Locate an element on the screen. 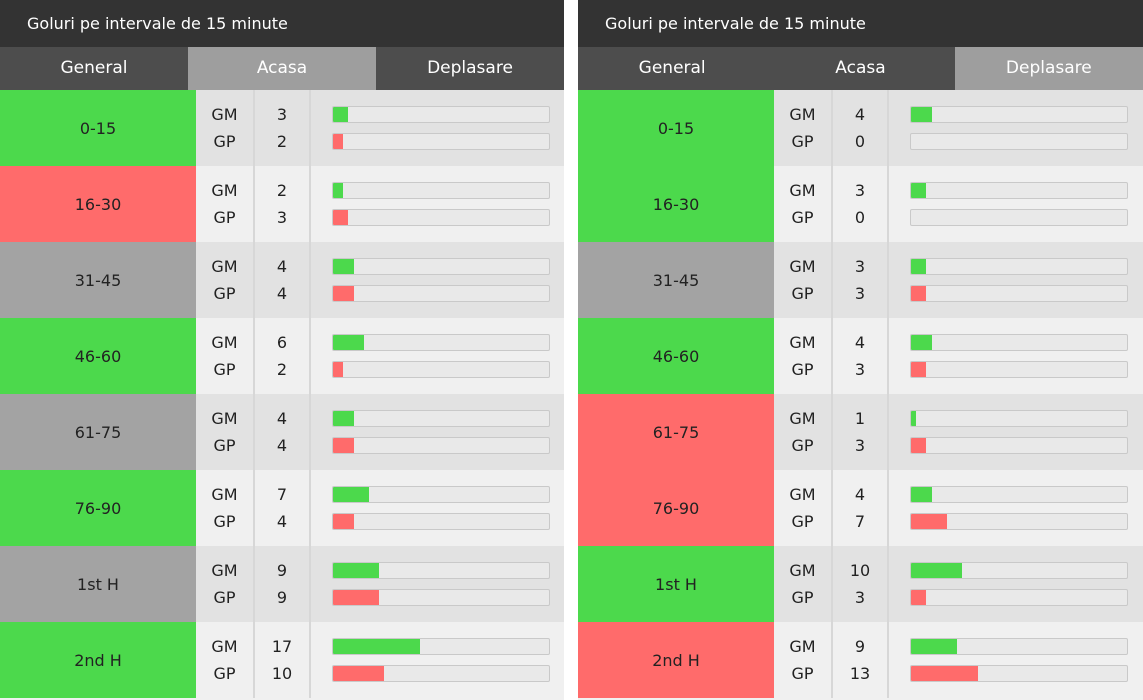  gm-line: GM 9 is located at coordinates (958, 646).